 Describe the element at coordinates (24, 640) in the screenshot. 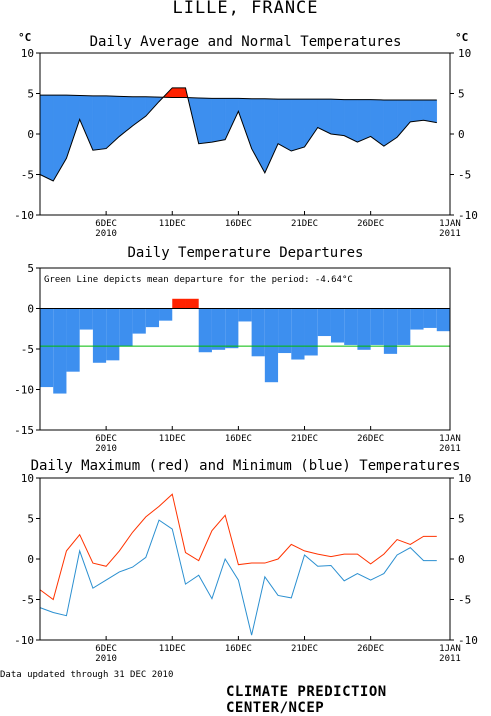

I see `p3-ytick-label-left-4: -10` at that location.